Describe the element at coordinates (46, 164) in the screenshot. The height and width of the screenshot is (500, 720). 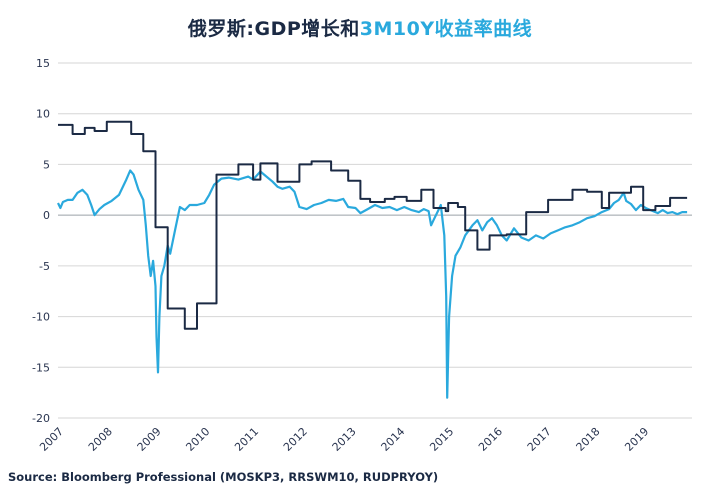
I see `y-tick-label: 5` at that location.